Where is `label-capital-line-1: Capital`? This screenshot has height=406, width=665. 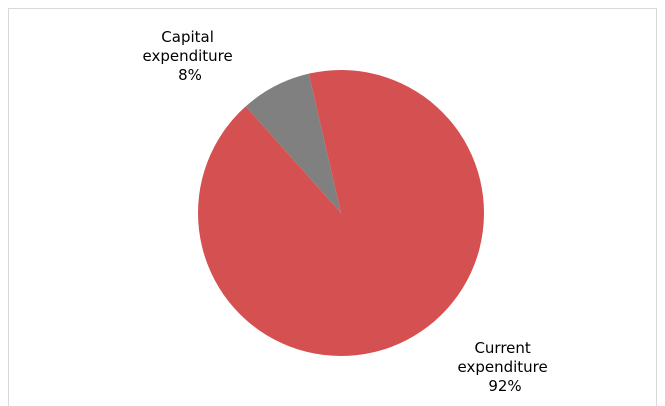
label-capital-line-1: Capital is located at coordinates (187, 37).